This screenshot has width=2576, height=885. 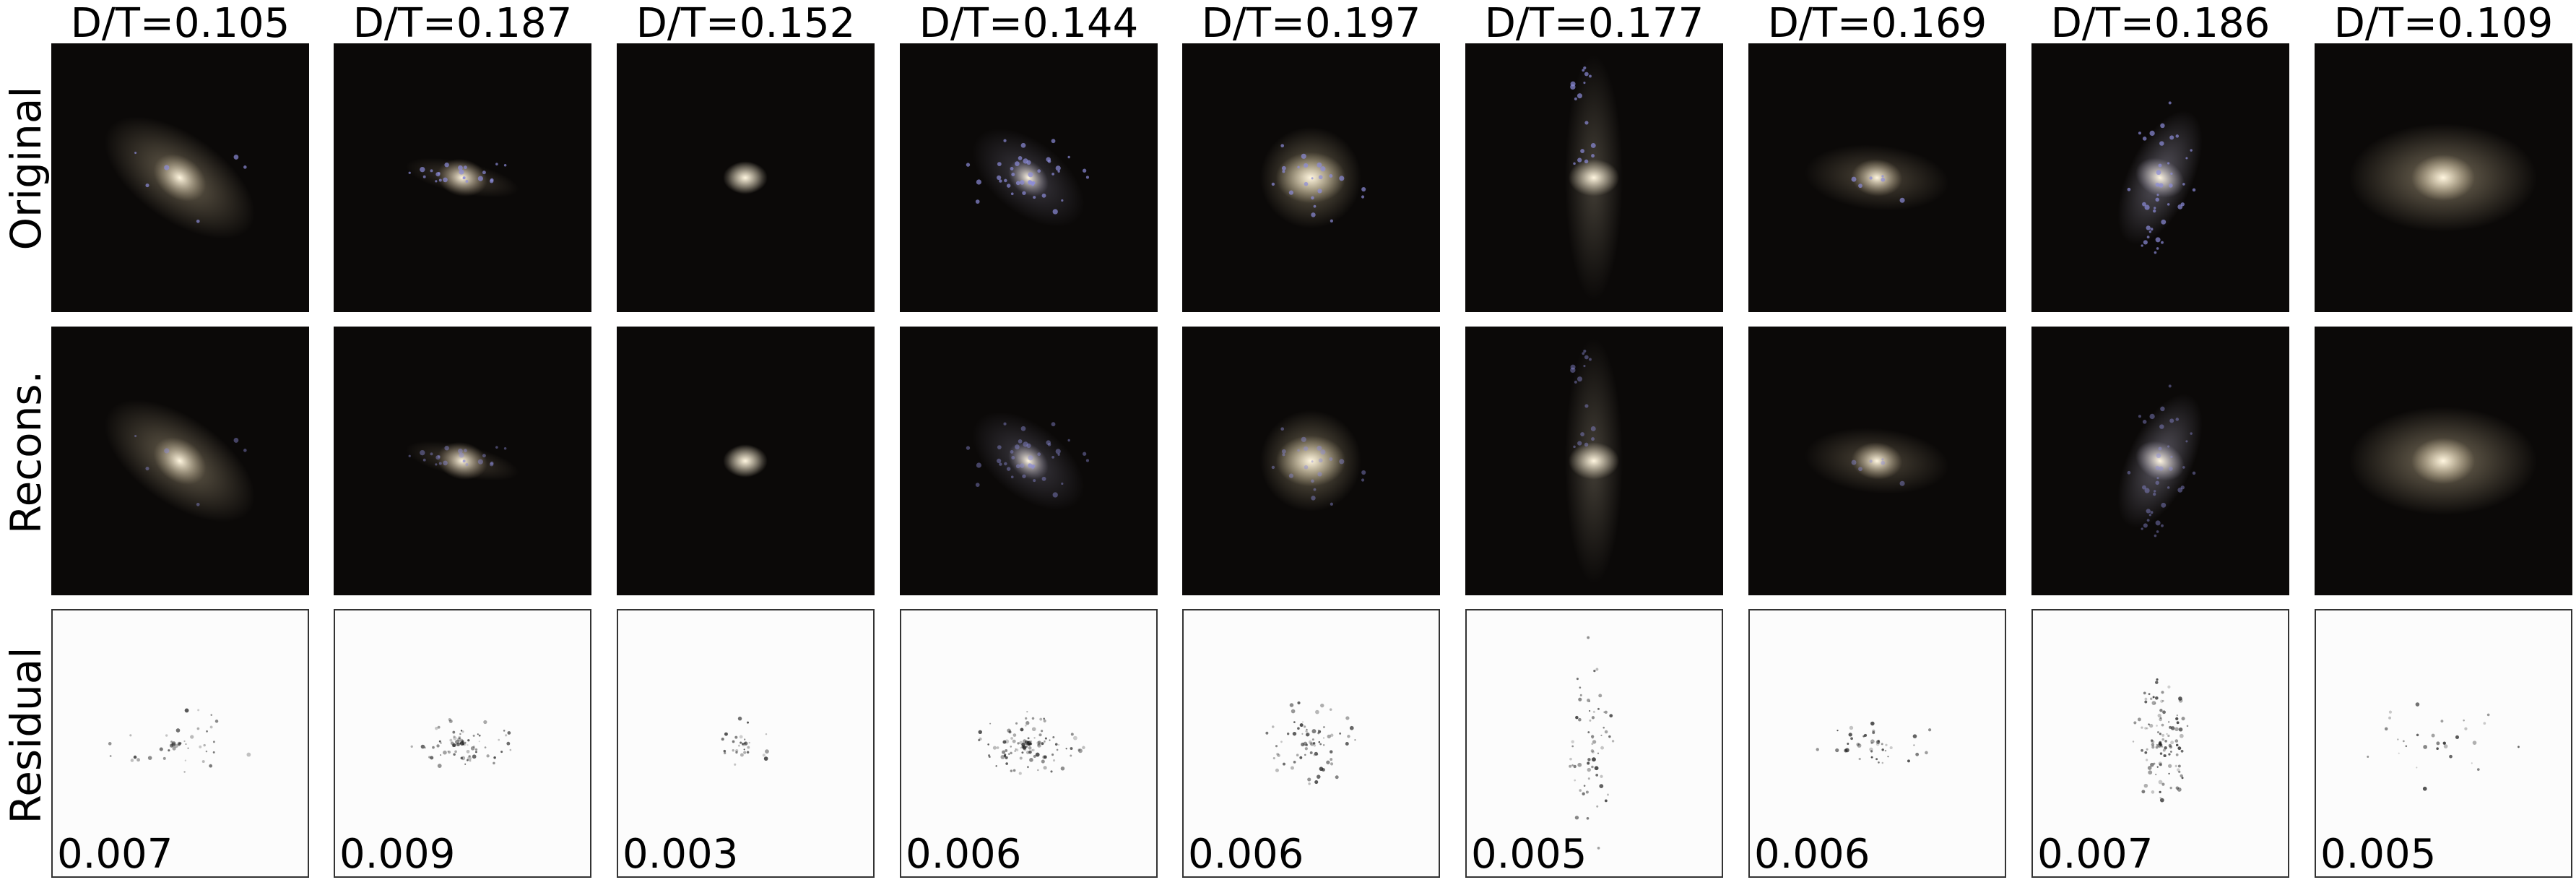 What do you see at coordinates (1877, 743) in the screenshot?
I see `residual-image: 0.006` at bounding box center [1877, 743].